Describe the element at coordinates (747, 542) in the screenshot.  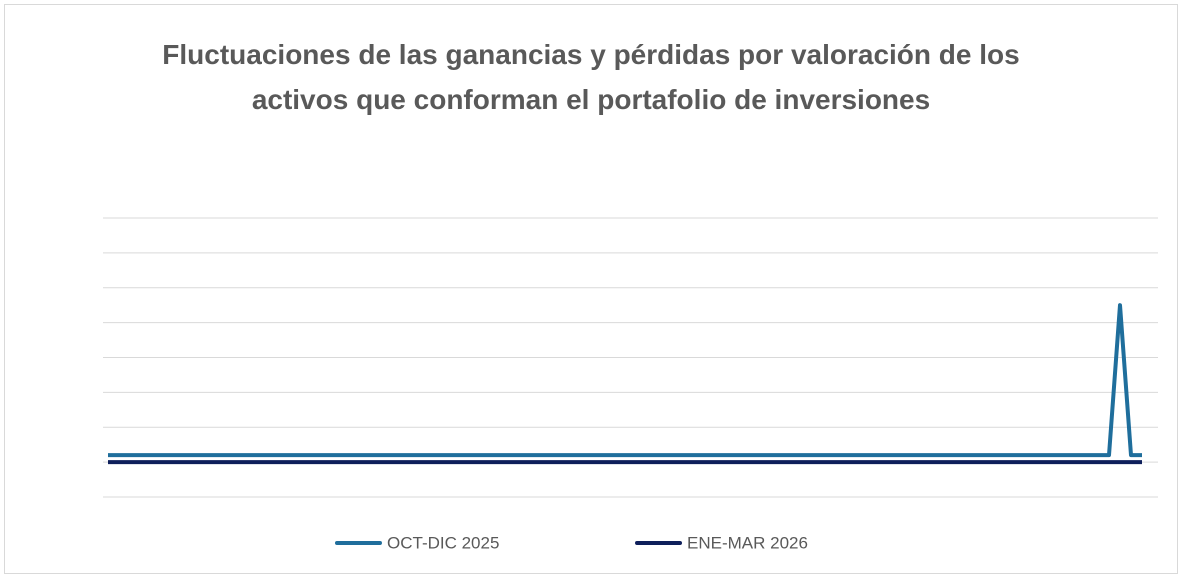
I see `legend-label: ENE-MAR 2026` at that location.